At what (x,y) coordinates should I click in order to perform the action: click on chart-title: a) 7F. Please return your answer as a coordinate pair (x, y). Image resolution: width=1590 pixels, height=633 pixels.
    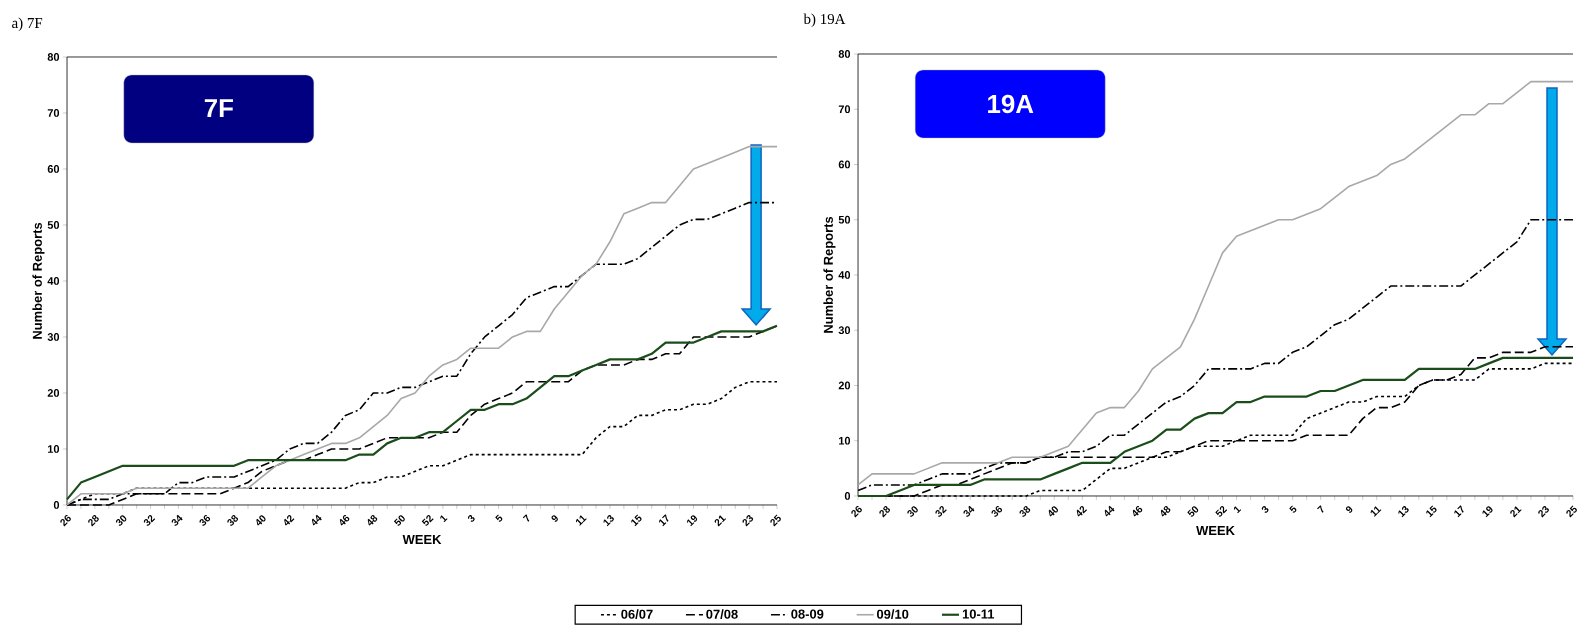
    Looking at the image, I should click on (27, 24).